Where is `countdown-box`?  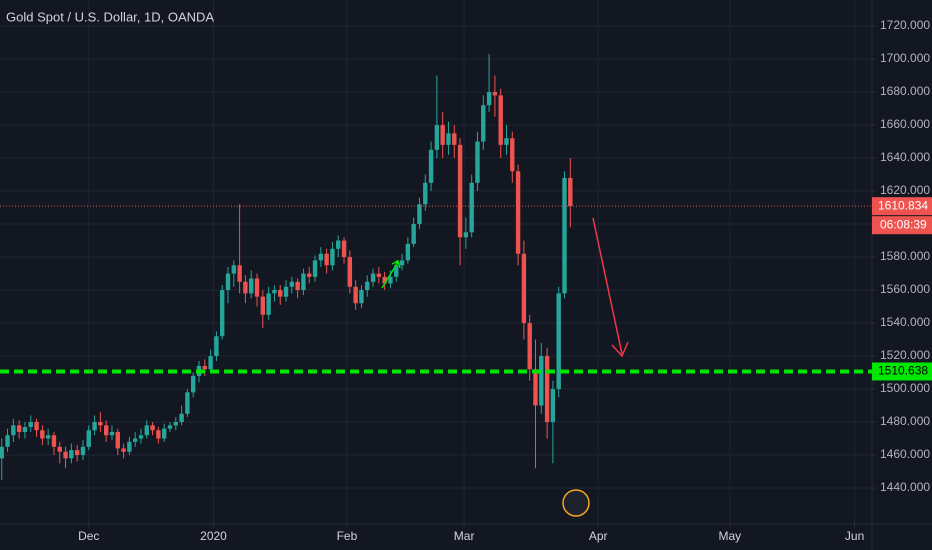
countdown-box is located at coordinates (902, 225).